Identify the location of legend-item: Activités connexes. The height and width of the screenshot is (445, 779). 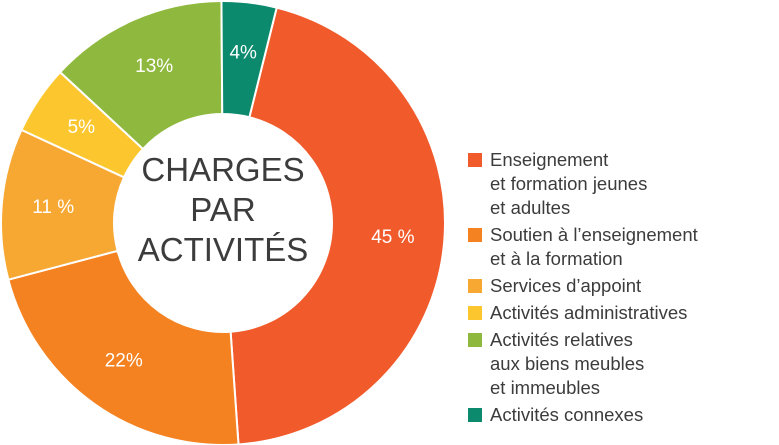
(583, 415).